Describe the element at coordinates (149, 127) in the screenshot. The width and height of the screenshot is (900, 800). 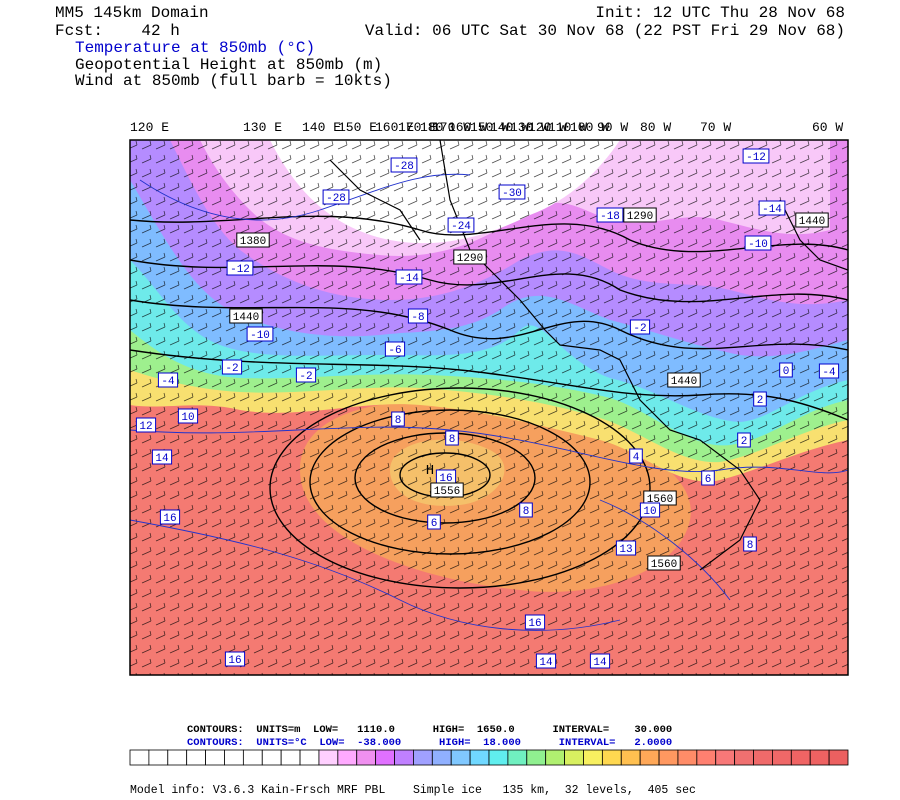
I see `longitude-label: 120 E` at that location.